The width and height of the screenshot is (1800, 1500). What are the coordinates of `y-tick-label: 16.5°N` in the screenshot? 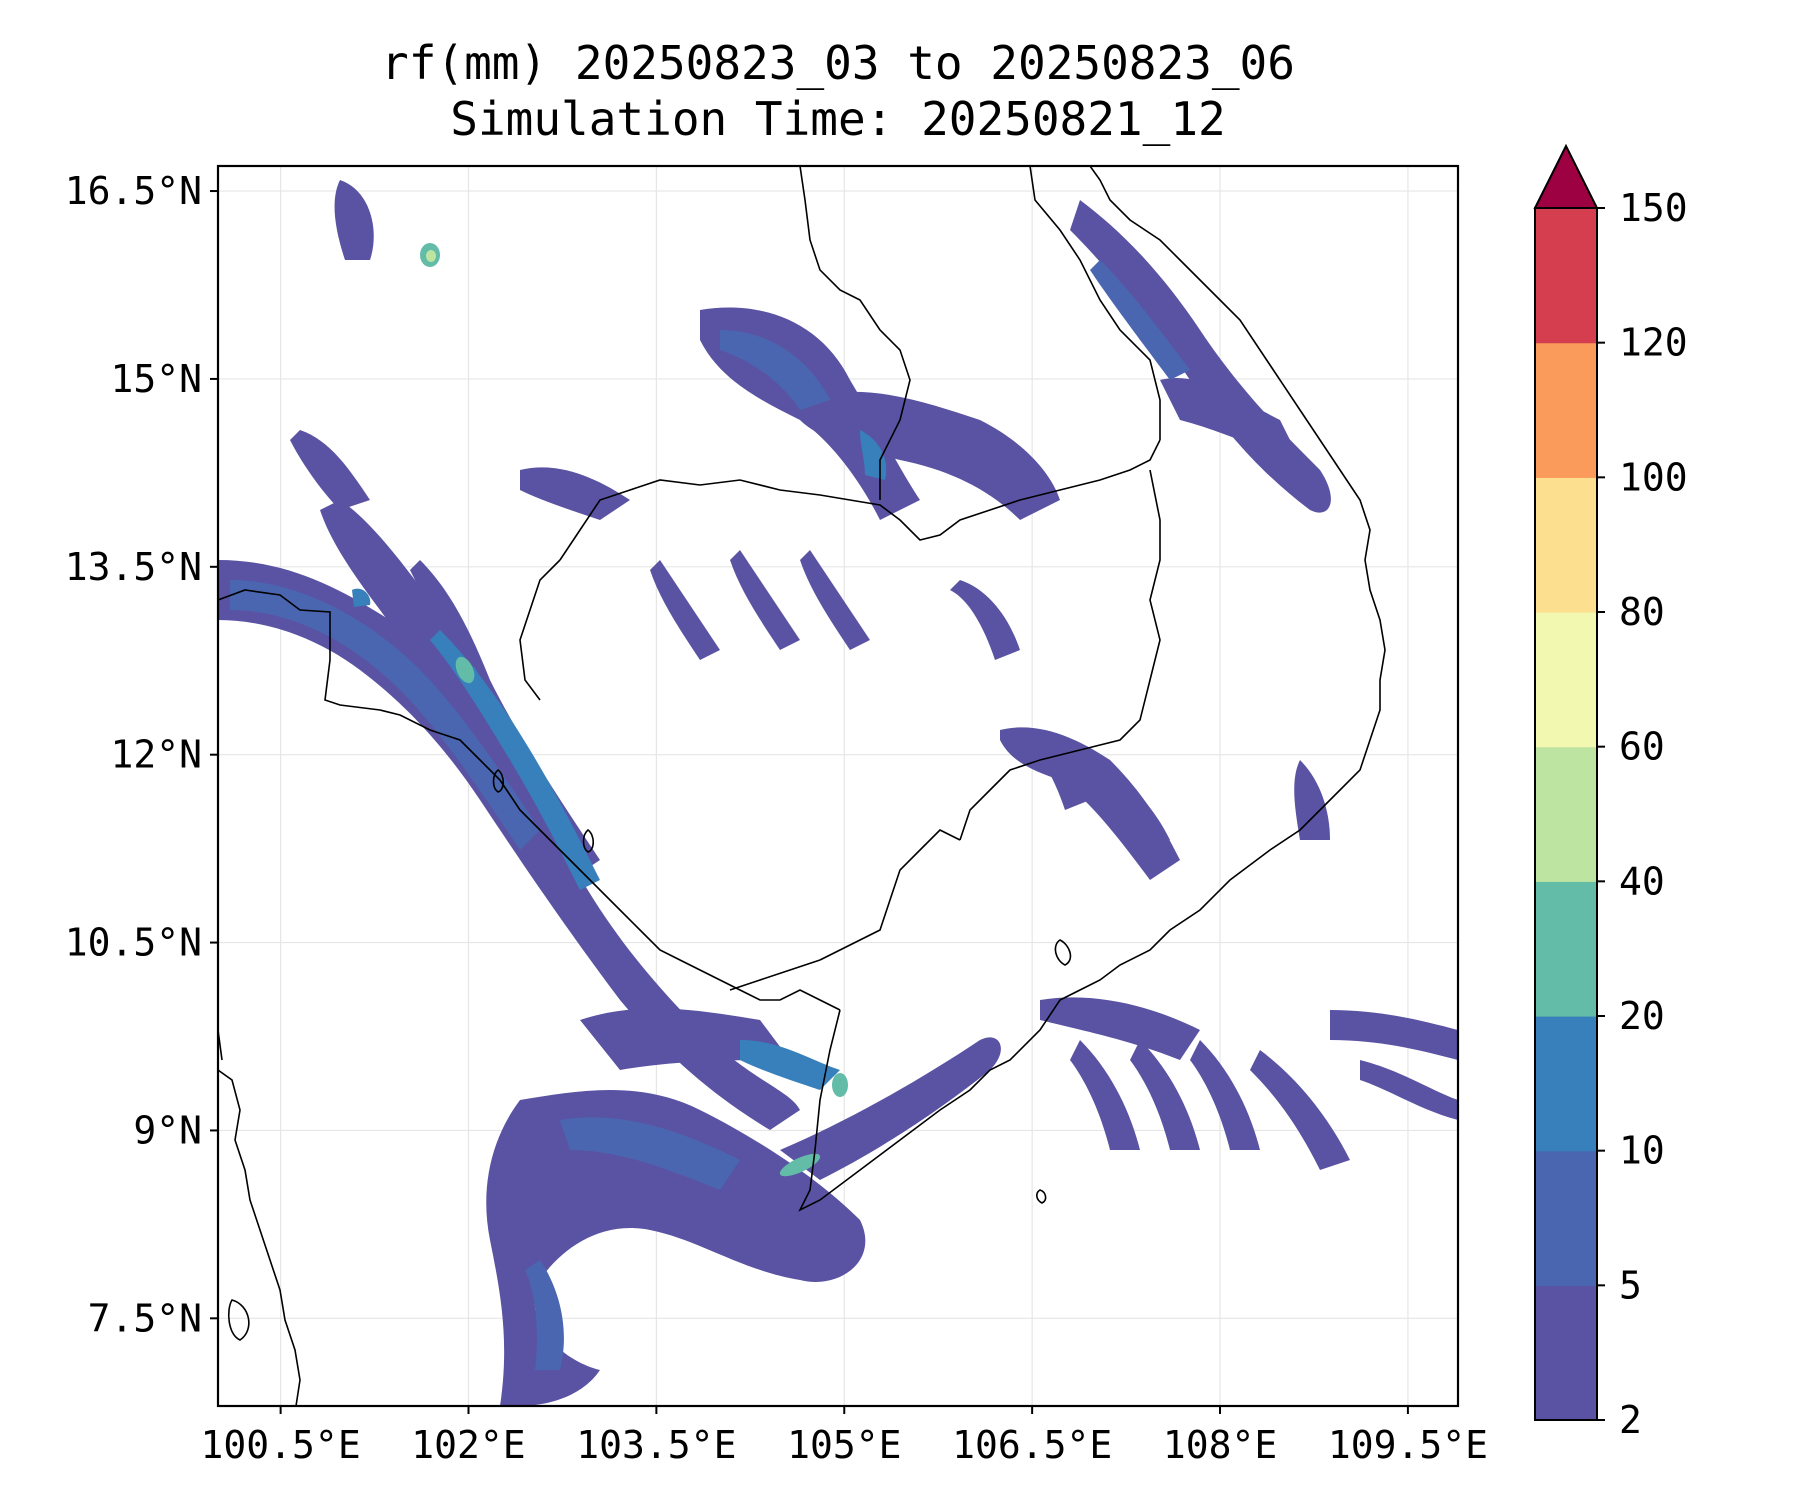 It's located at (133, 191).